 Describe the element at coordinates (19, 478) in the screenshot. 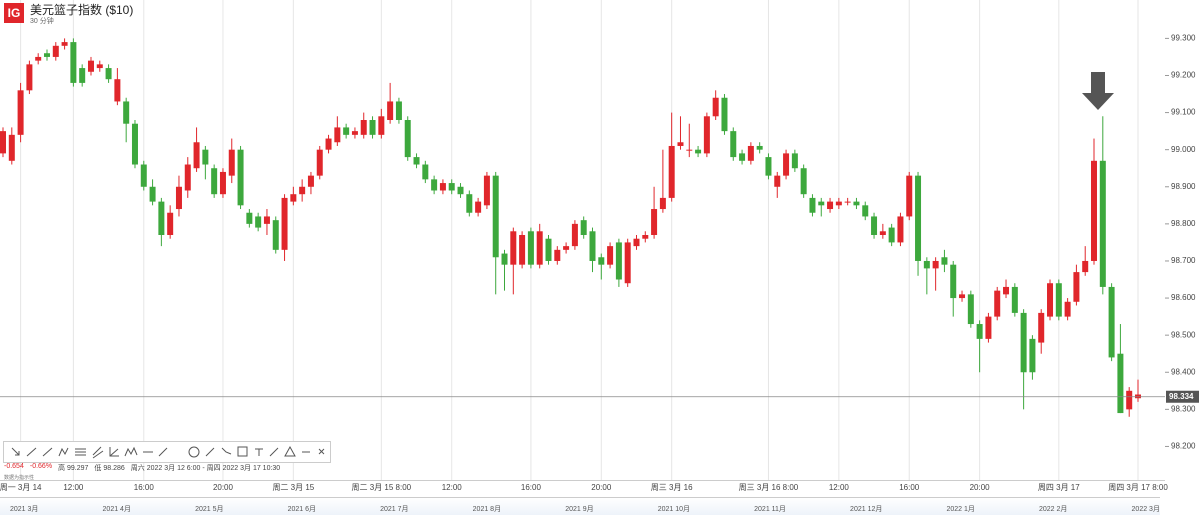

I see `note: 数据为指示性` at that location.